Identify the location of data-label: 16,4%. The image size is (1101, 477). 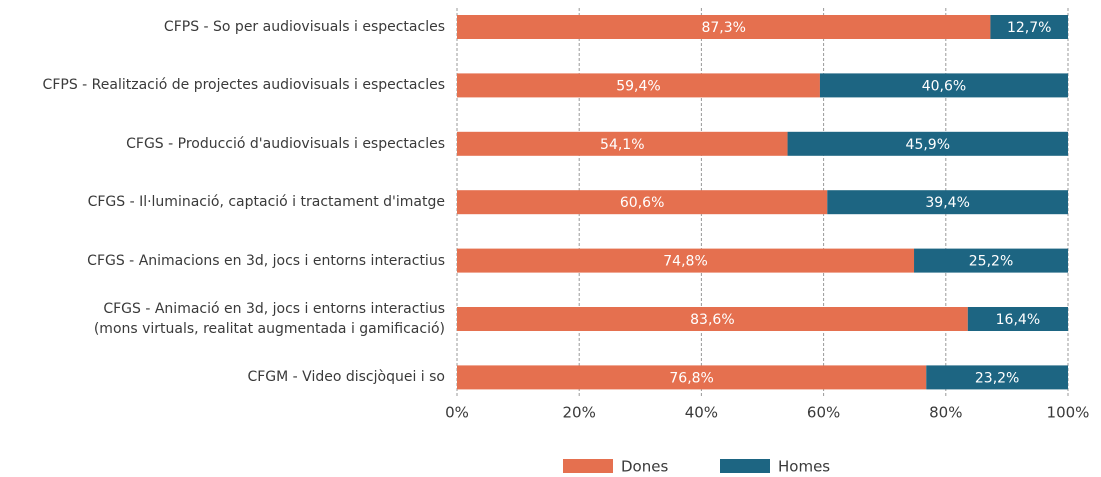
(1018, 320).